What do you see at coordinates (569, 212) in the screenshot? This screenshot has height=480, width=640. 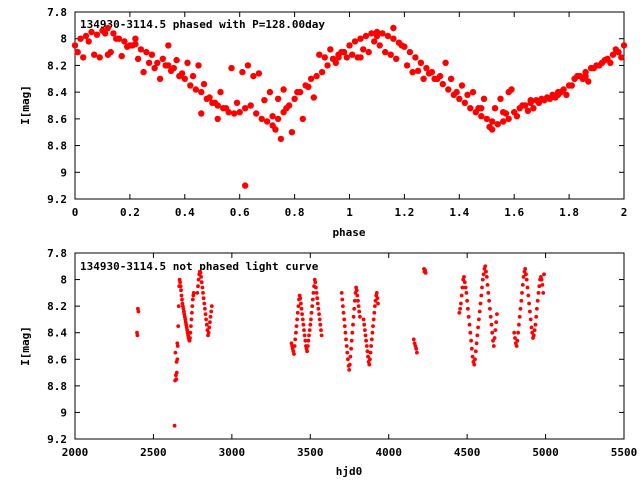 I see `x-tick-label: 1.8` at bounding box center [569, 212].